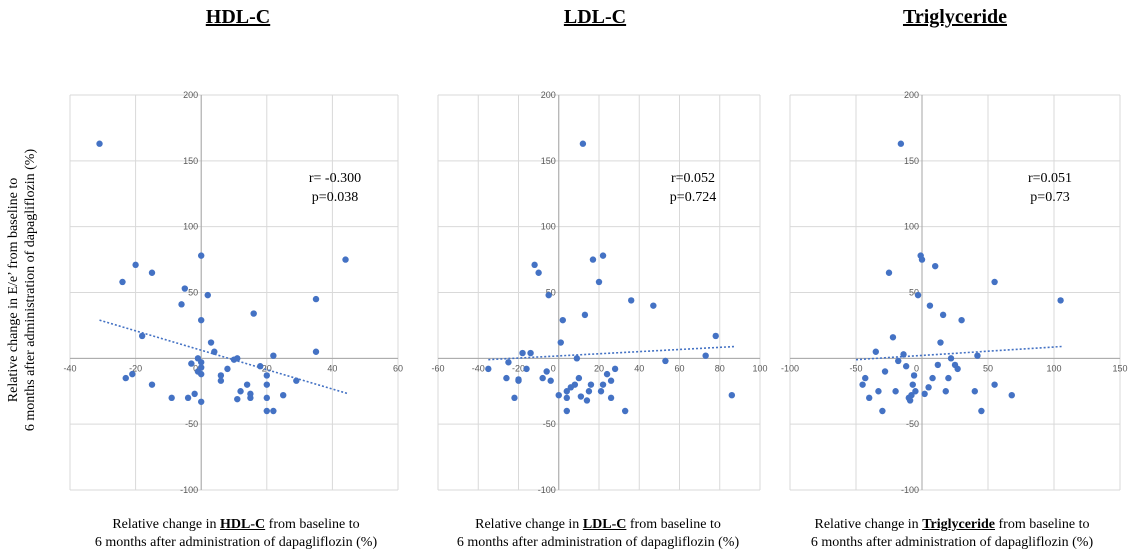 The image size is (1132, 552). What do you see at coordinates (243, 524) in the screenshot?
I see `x-axis-variable-hdl: HDL-C` at bounding box center [243, 524].